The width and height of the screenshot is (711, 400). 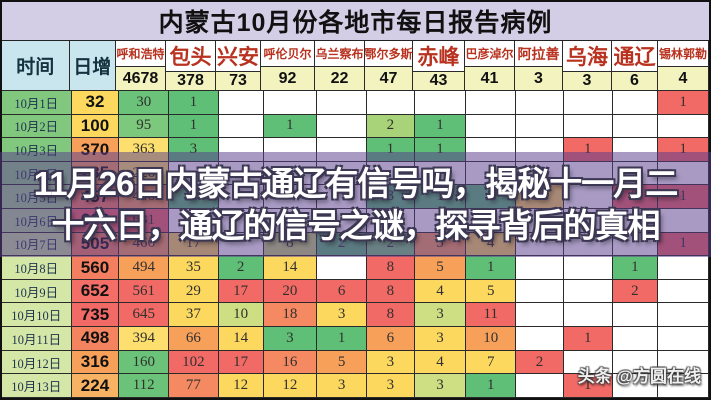 I want to click on date-cell: 10月2日, so click(x=37, y=126).